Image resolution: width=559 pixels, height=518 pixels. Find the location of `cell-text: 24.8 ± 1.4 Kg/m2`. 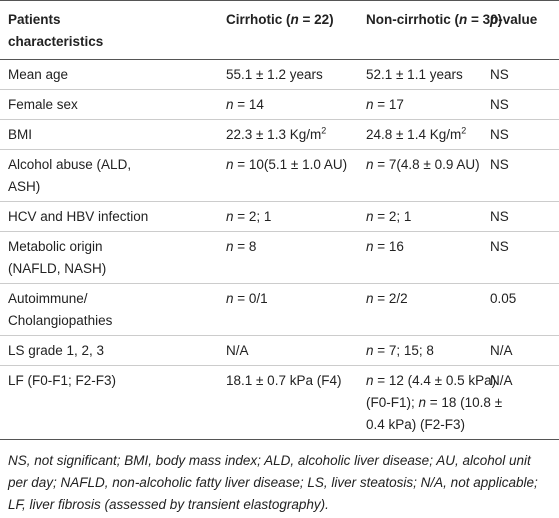

cell-text: 24.8 ± 1.4 Kg/m2 is located at coordinates (441, 135).